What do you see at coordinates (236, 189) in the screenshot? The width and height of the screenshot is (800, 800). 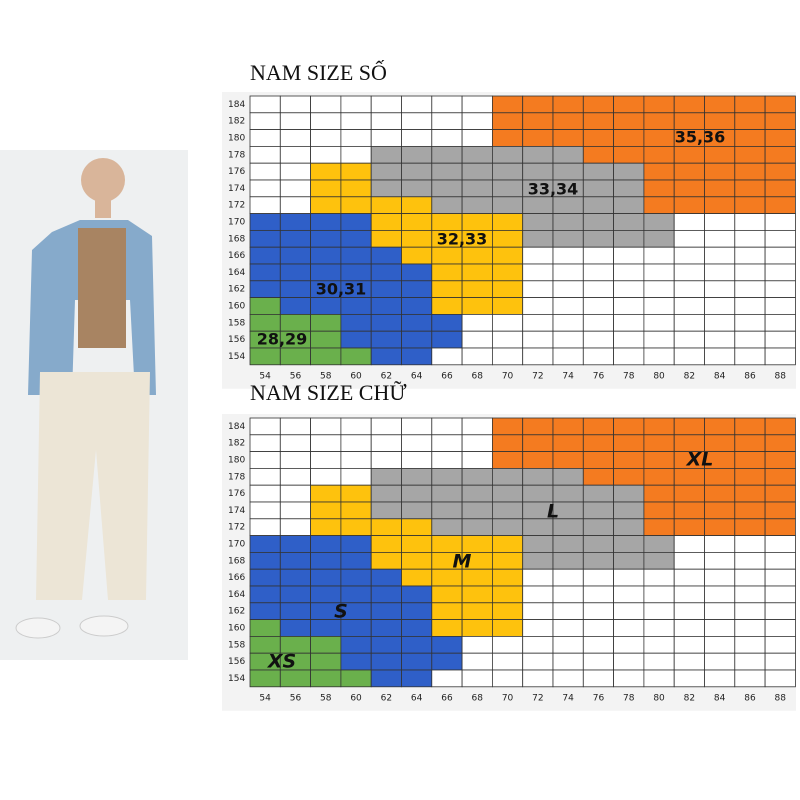 I see `y-tick-label: 174` at bounding box center [236, 189].